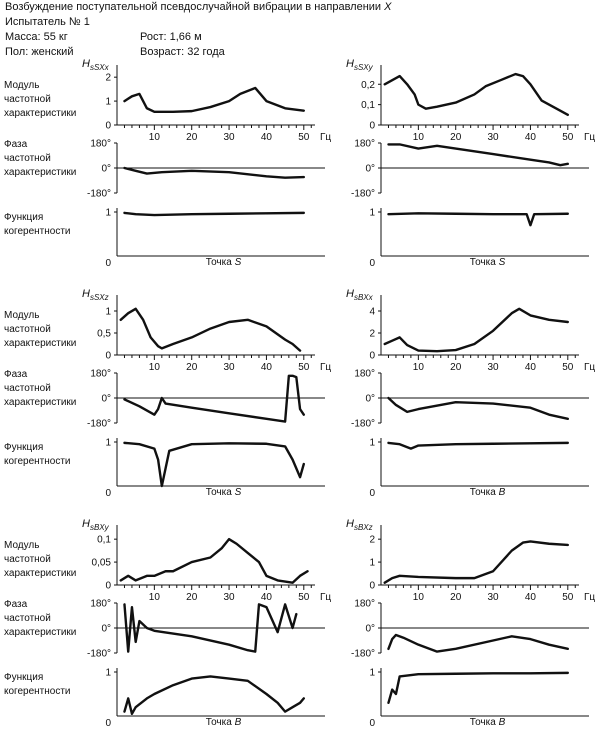  Describe the element at coordinates (37, 231) in the screenshot. I see `row-label-coherence: когерентности` at that location.